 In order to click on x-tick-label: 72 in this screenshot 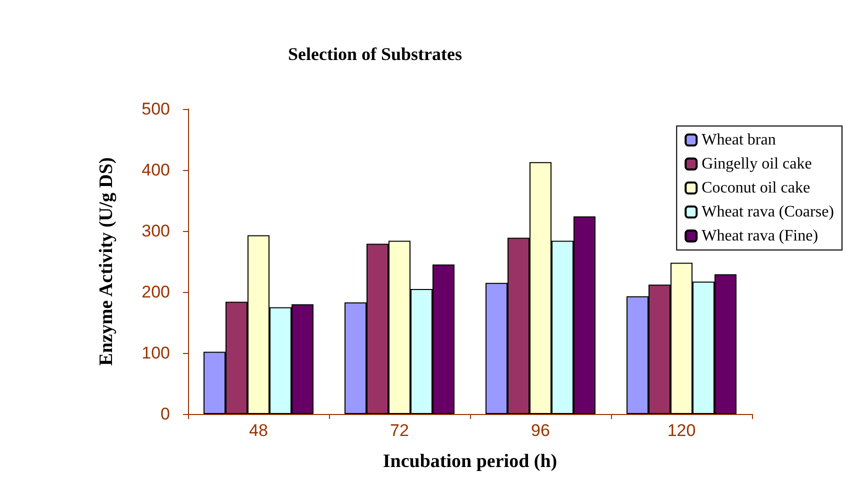, I will do `click(399, 430)`.